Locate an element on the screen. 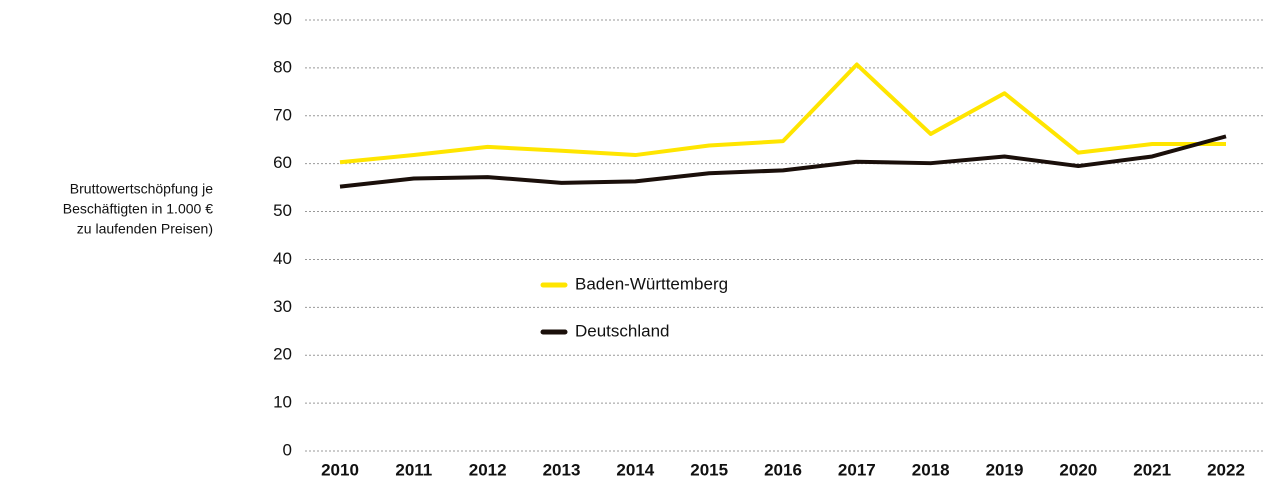 This screenshot has width=1270, height=490. y-axis-label: zu laufenden Preisen) is located at coordinates (145, 229).